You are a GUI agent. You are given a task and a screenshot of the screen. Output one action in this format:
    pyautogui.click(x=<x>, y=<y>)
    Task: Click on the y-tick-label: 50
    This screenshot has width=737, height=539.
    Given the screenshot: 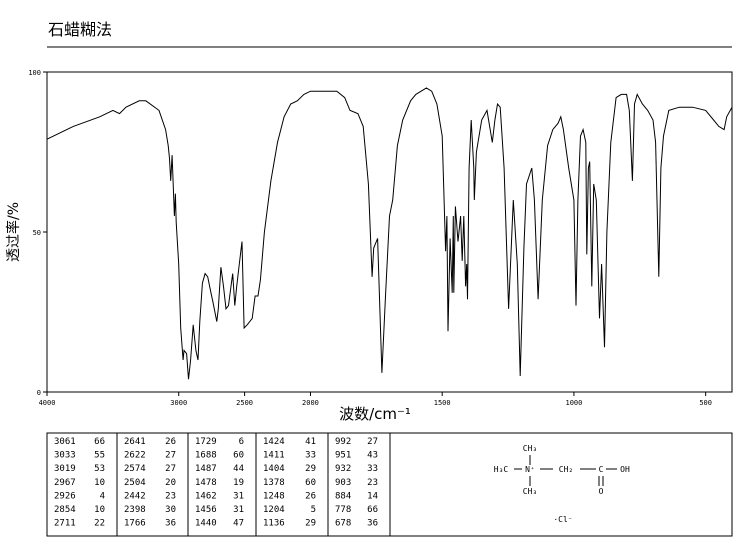 What is the action you would take?
    pyautogui.click(x=37, y=233)
    